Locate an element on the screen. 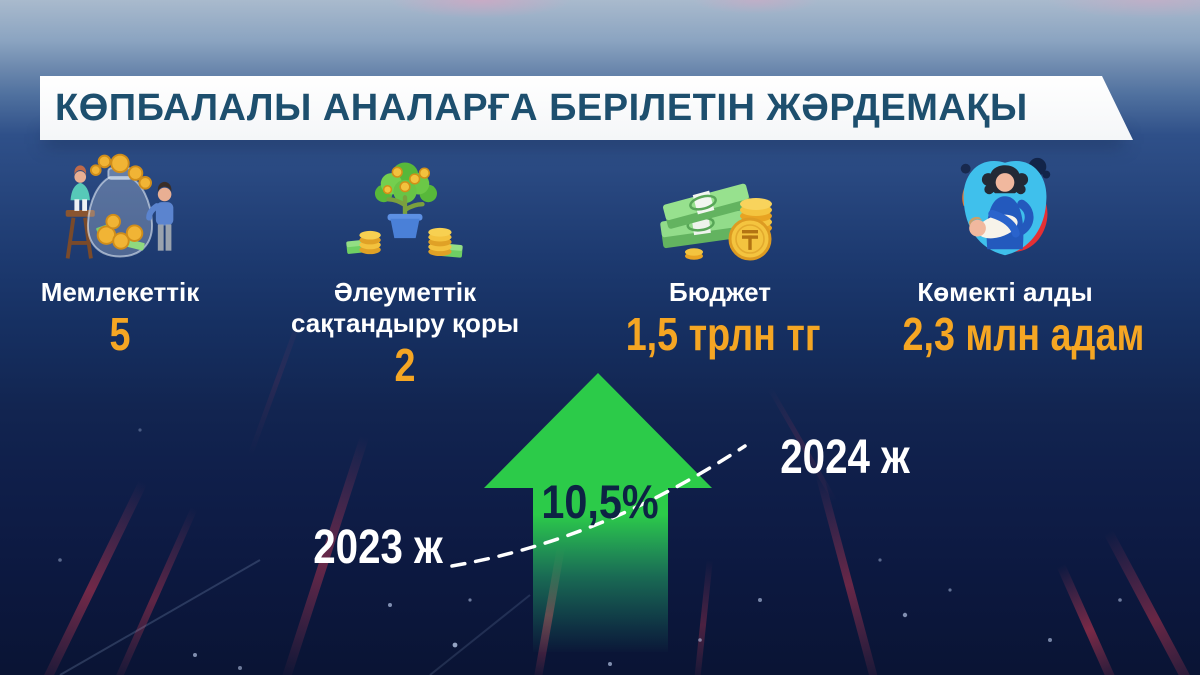 This screenshot has height=675, width=1200. growth-arrow is located at coordinates (598, 512).